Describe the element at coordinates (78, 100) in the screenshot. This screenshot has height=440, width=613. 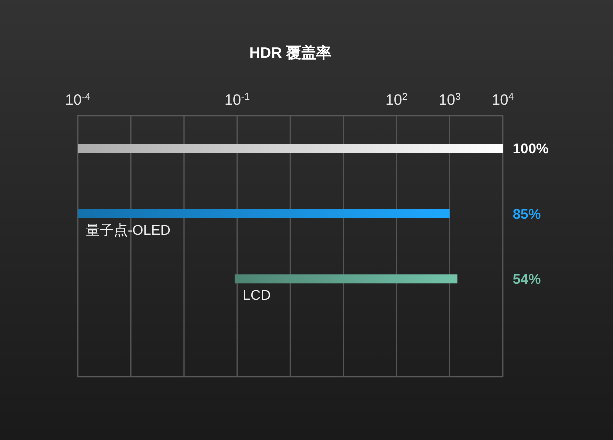
I see `x-tick-label: 10$^{-4}$` at that location.